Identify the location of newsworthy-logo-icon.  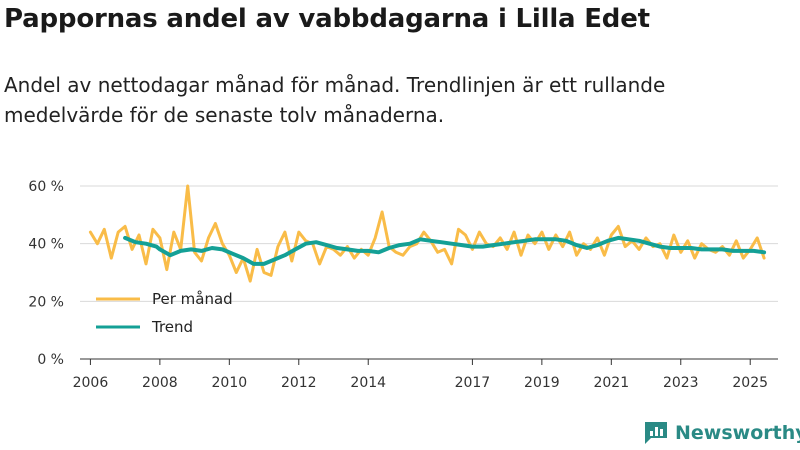
(656, 433).